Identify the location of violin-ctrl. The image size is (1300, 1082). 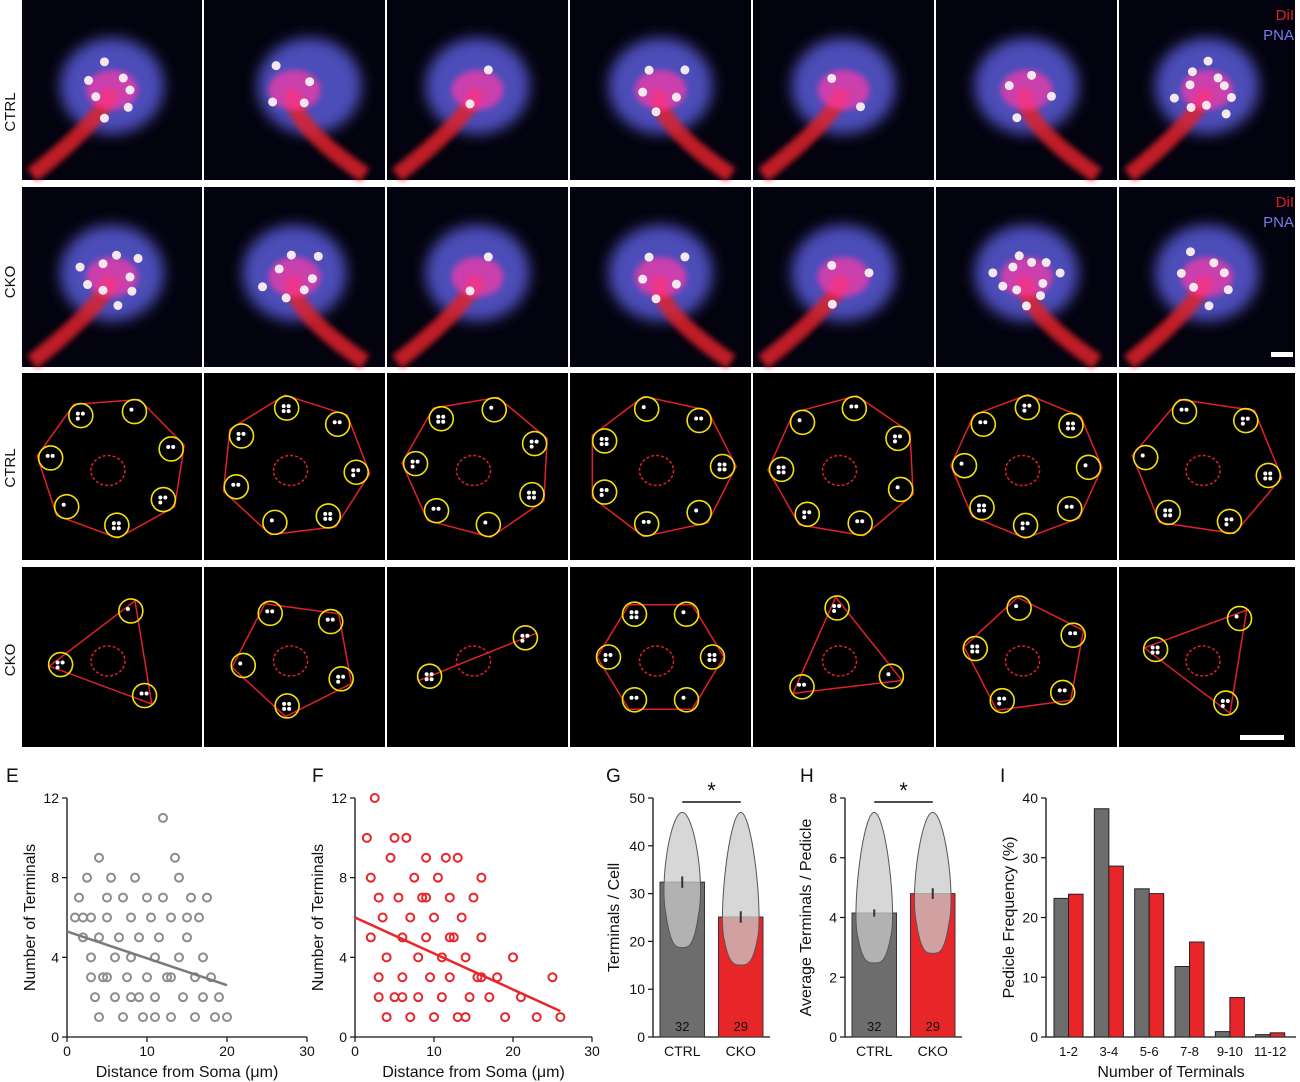
(874, 887).